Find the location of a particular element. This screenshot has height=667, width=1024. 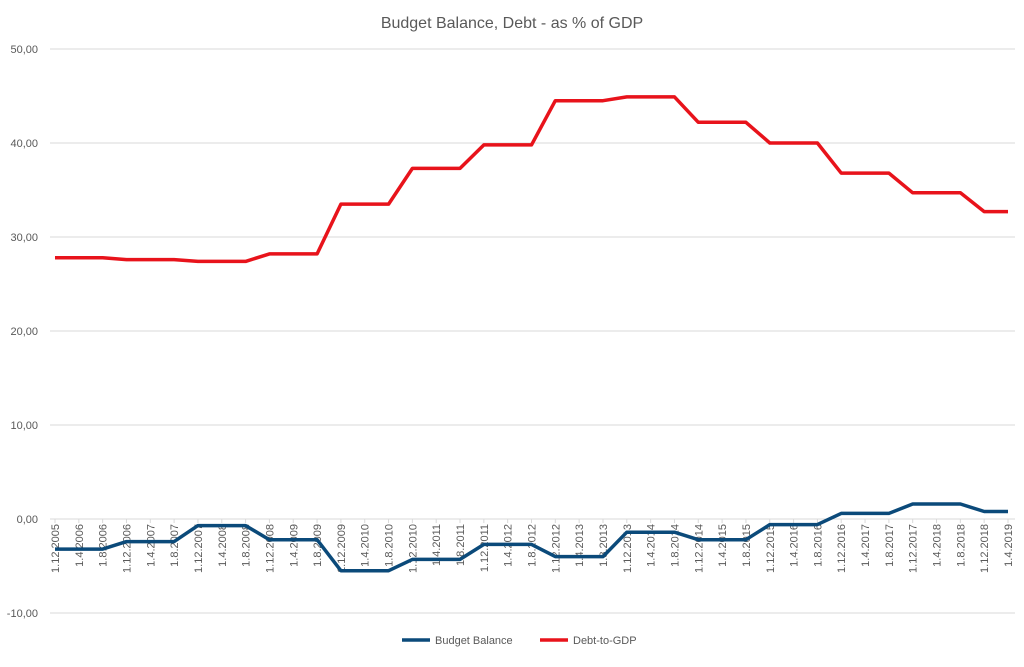

x-tick-label: 1.4.2006 is located at coordinates (80, 545).